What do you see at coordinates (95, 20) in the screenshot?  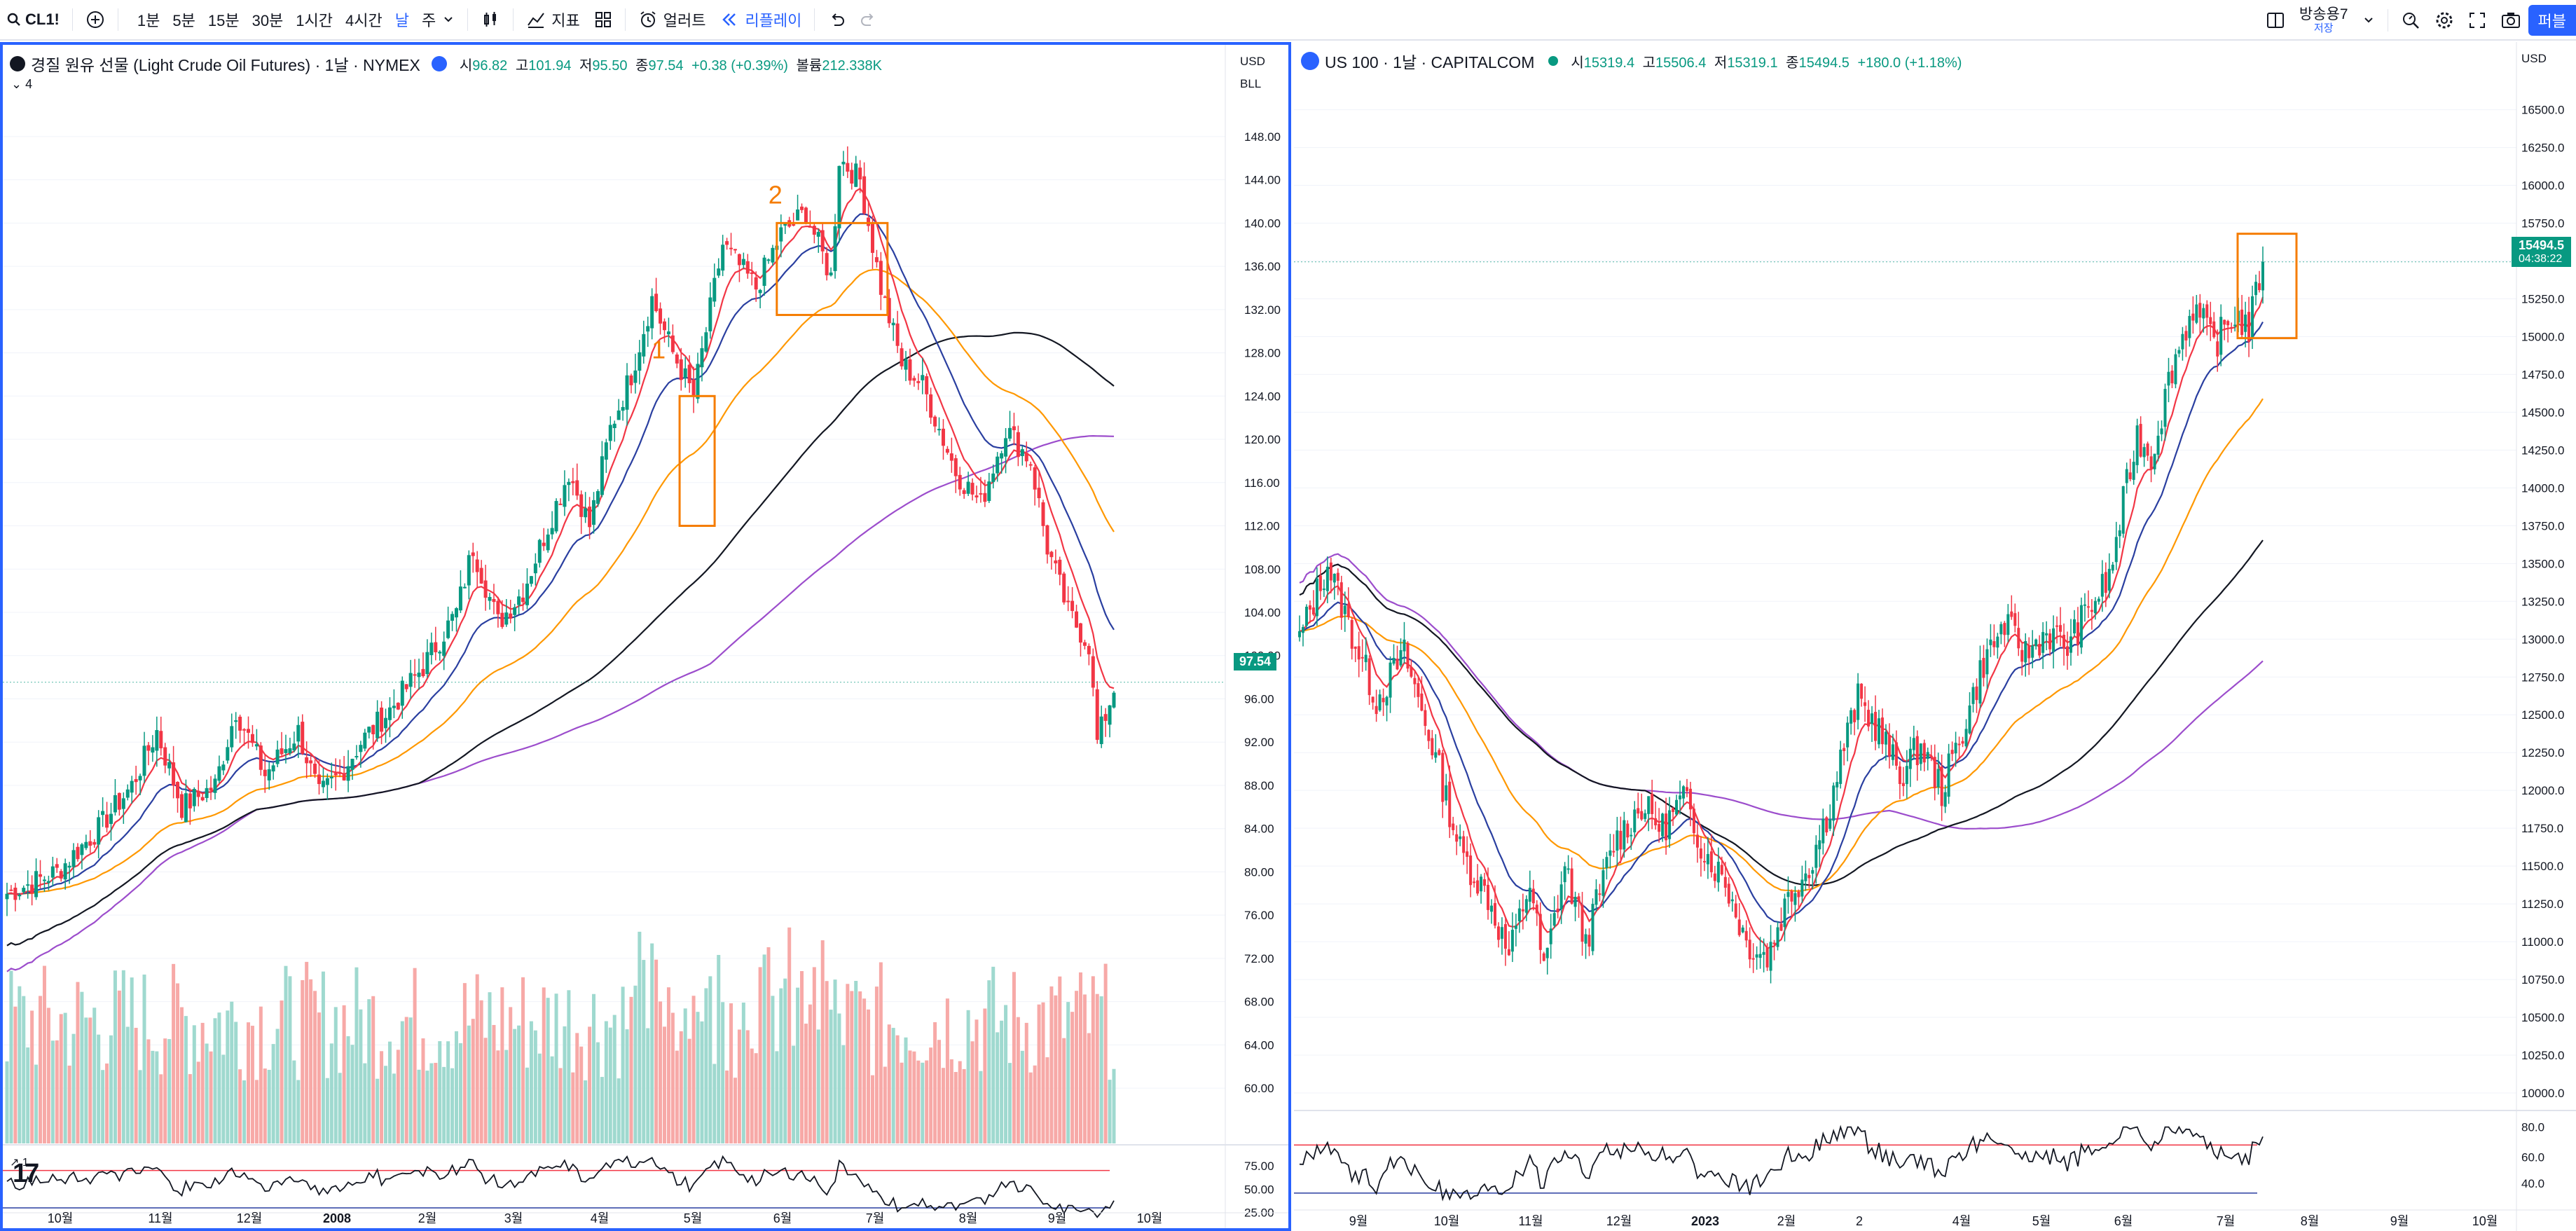 I see `compare-button` at bounding box center [95, 20].